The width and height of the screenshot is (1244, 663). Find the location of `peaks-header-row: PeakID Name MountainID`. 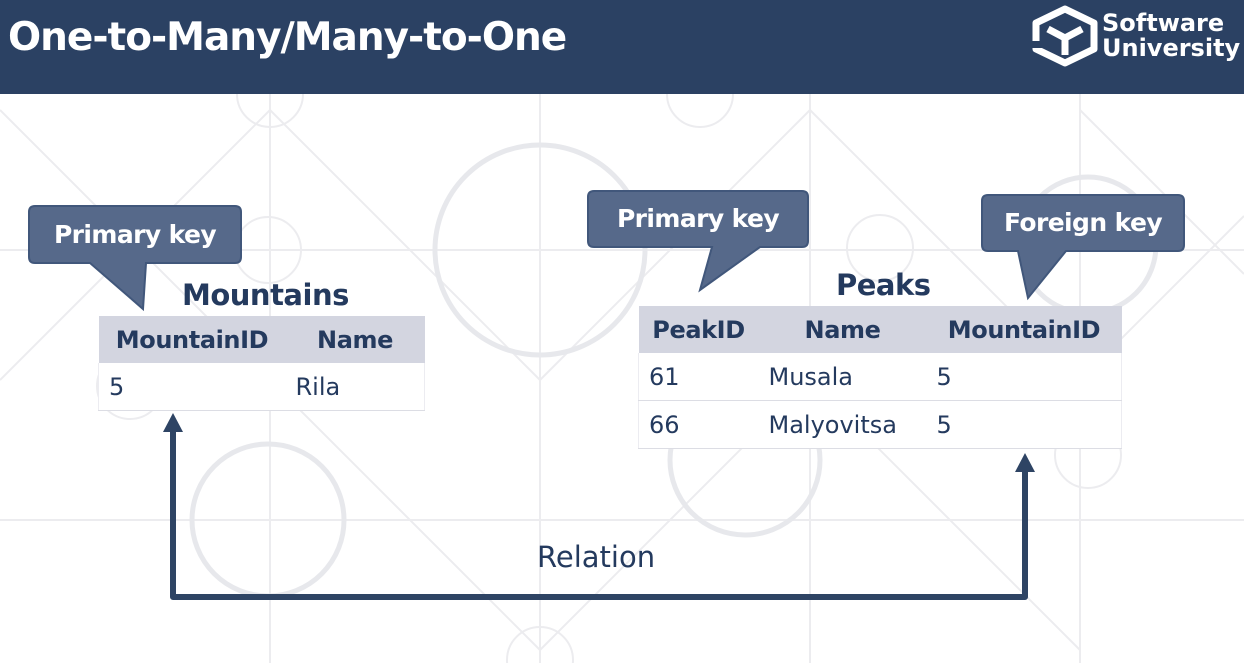

peaks-header-row: PeakID Name MountainID is located at coordinates (880, 329).